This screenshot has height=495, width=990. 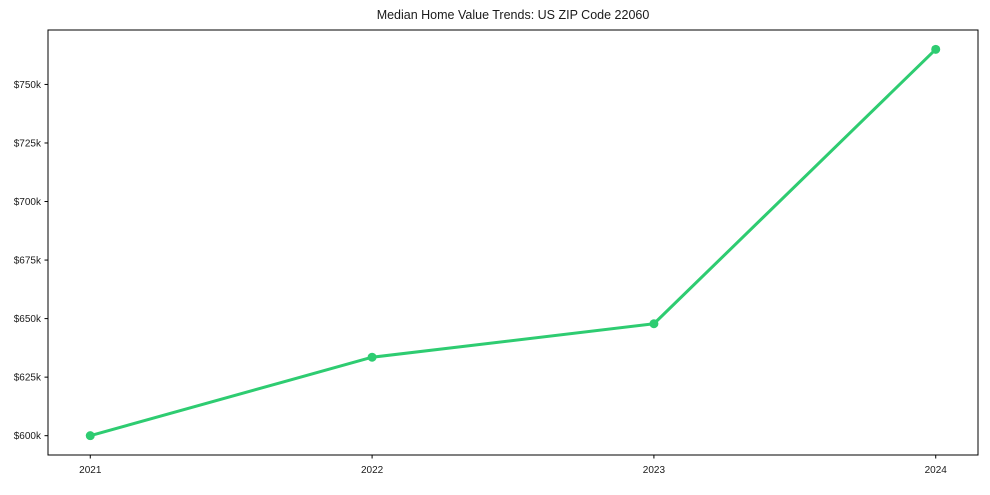 I want to click on x-tick-label: 2021, so click(x=90, y=470).